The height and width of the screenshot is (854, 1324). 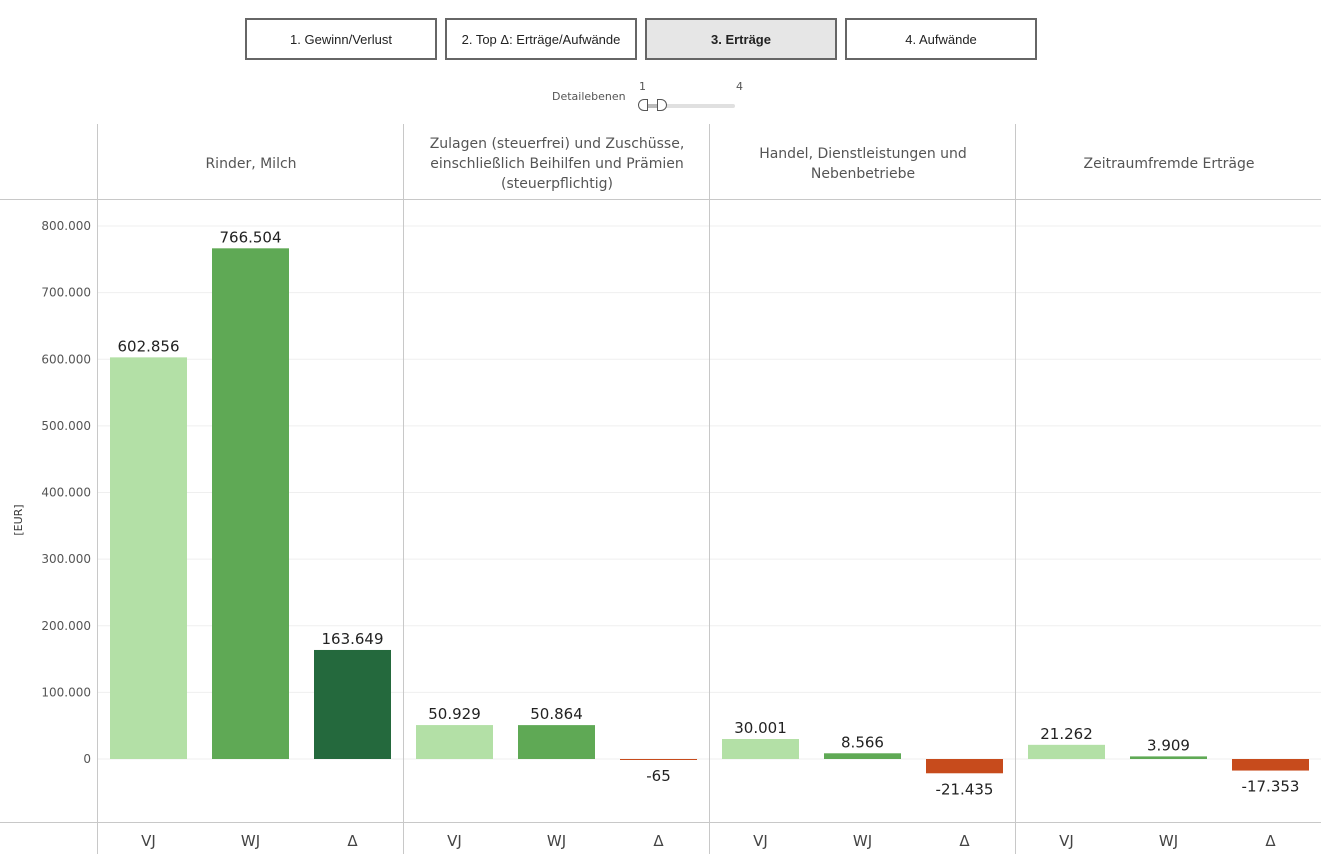 What do you see at coordinates (687, 106) in the screenshot?
I see `detail-level-slider` at bounding box center [687, 106].